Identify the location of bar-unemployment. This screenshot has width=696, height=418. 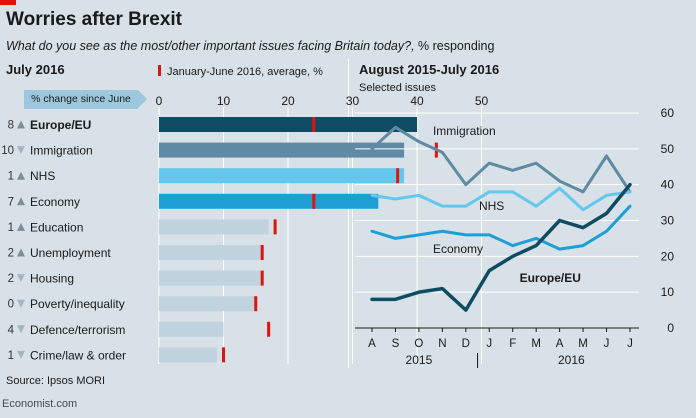
(211, 252).